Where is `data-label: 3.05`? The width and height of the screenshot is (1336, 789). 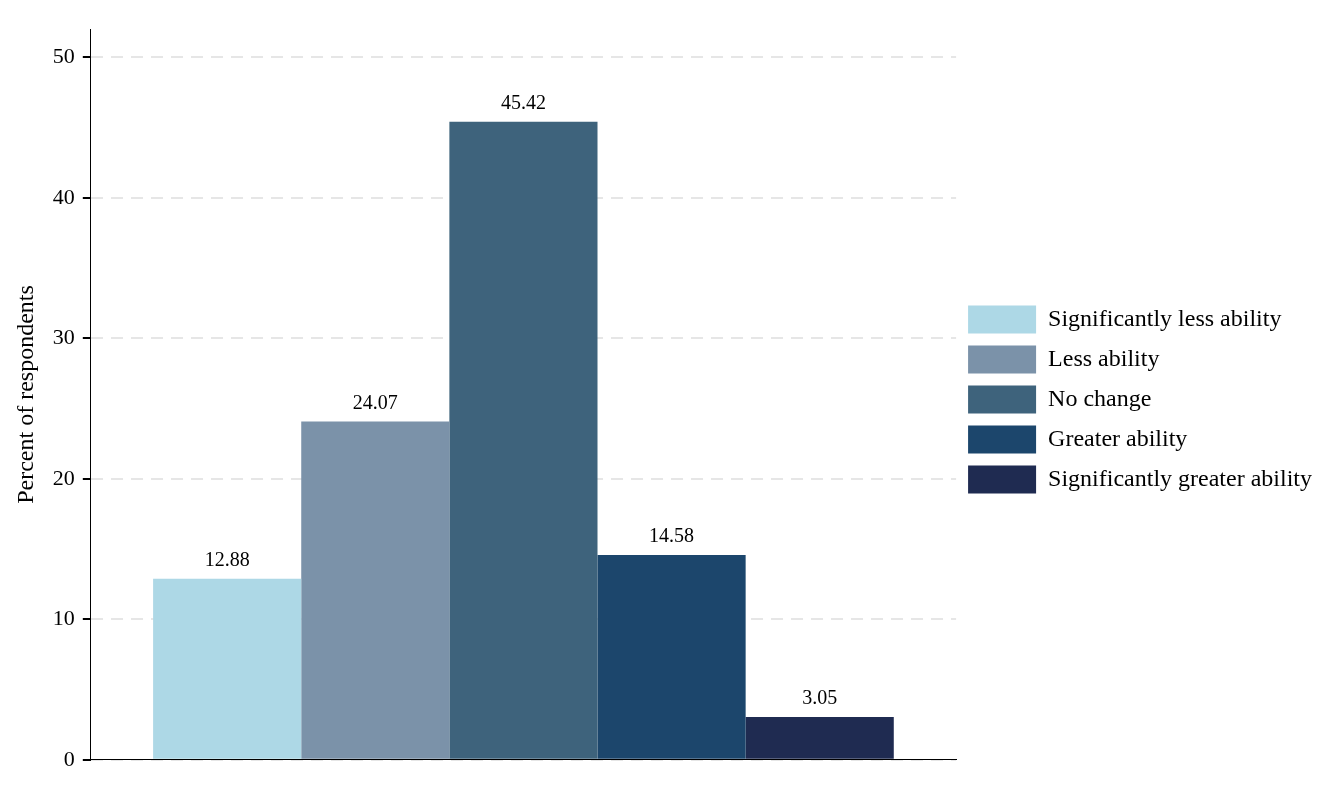 data-label: 3.05 is located at coordinates (820, 697).